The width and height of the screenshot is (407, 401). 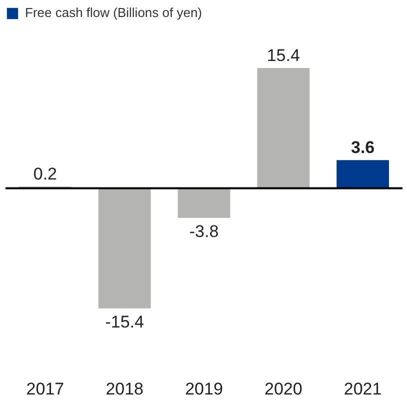 What do you see at coordinates (45, 389) in the screenshot?
I see `x-tick-label: 2017` at bounding box center [45, 389].